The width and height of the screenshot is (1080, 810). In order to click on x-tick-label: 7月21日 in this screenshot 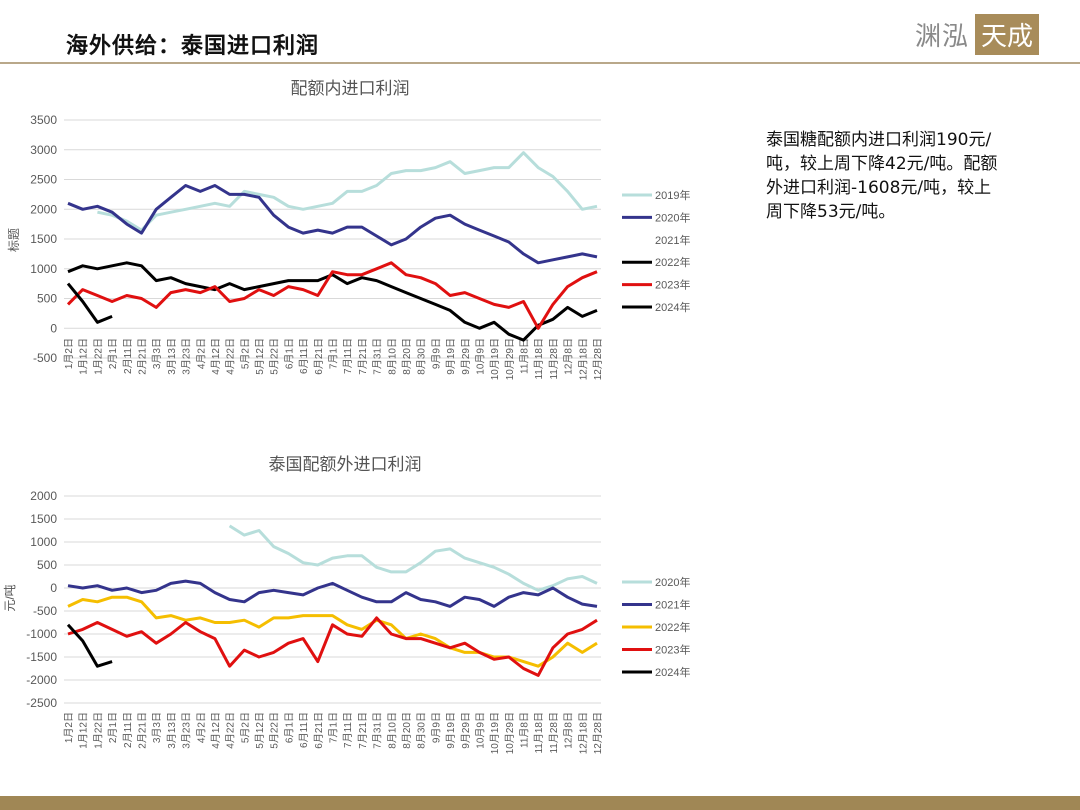, I will do `click(363, 356)`.